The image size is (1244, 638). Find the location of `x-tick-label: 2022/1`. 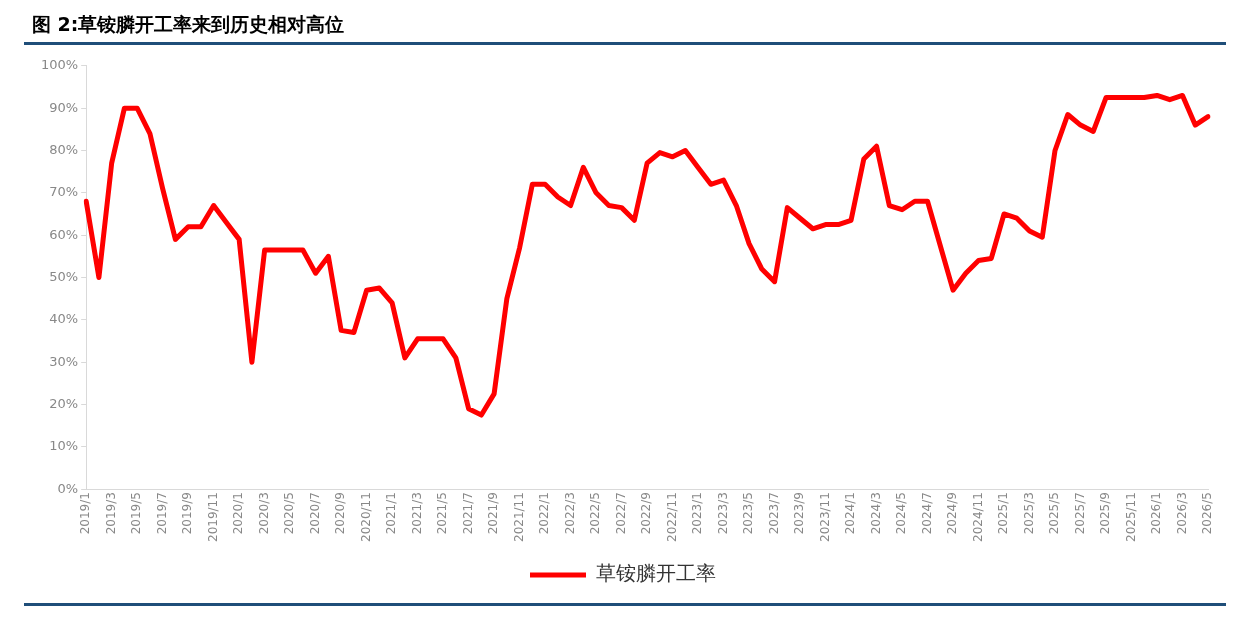

x-tick-label: 2022/1 is located at coordinates (544, 513).